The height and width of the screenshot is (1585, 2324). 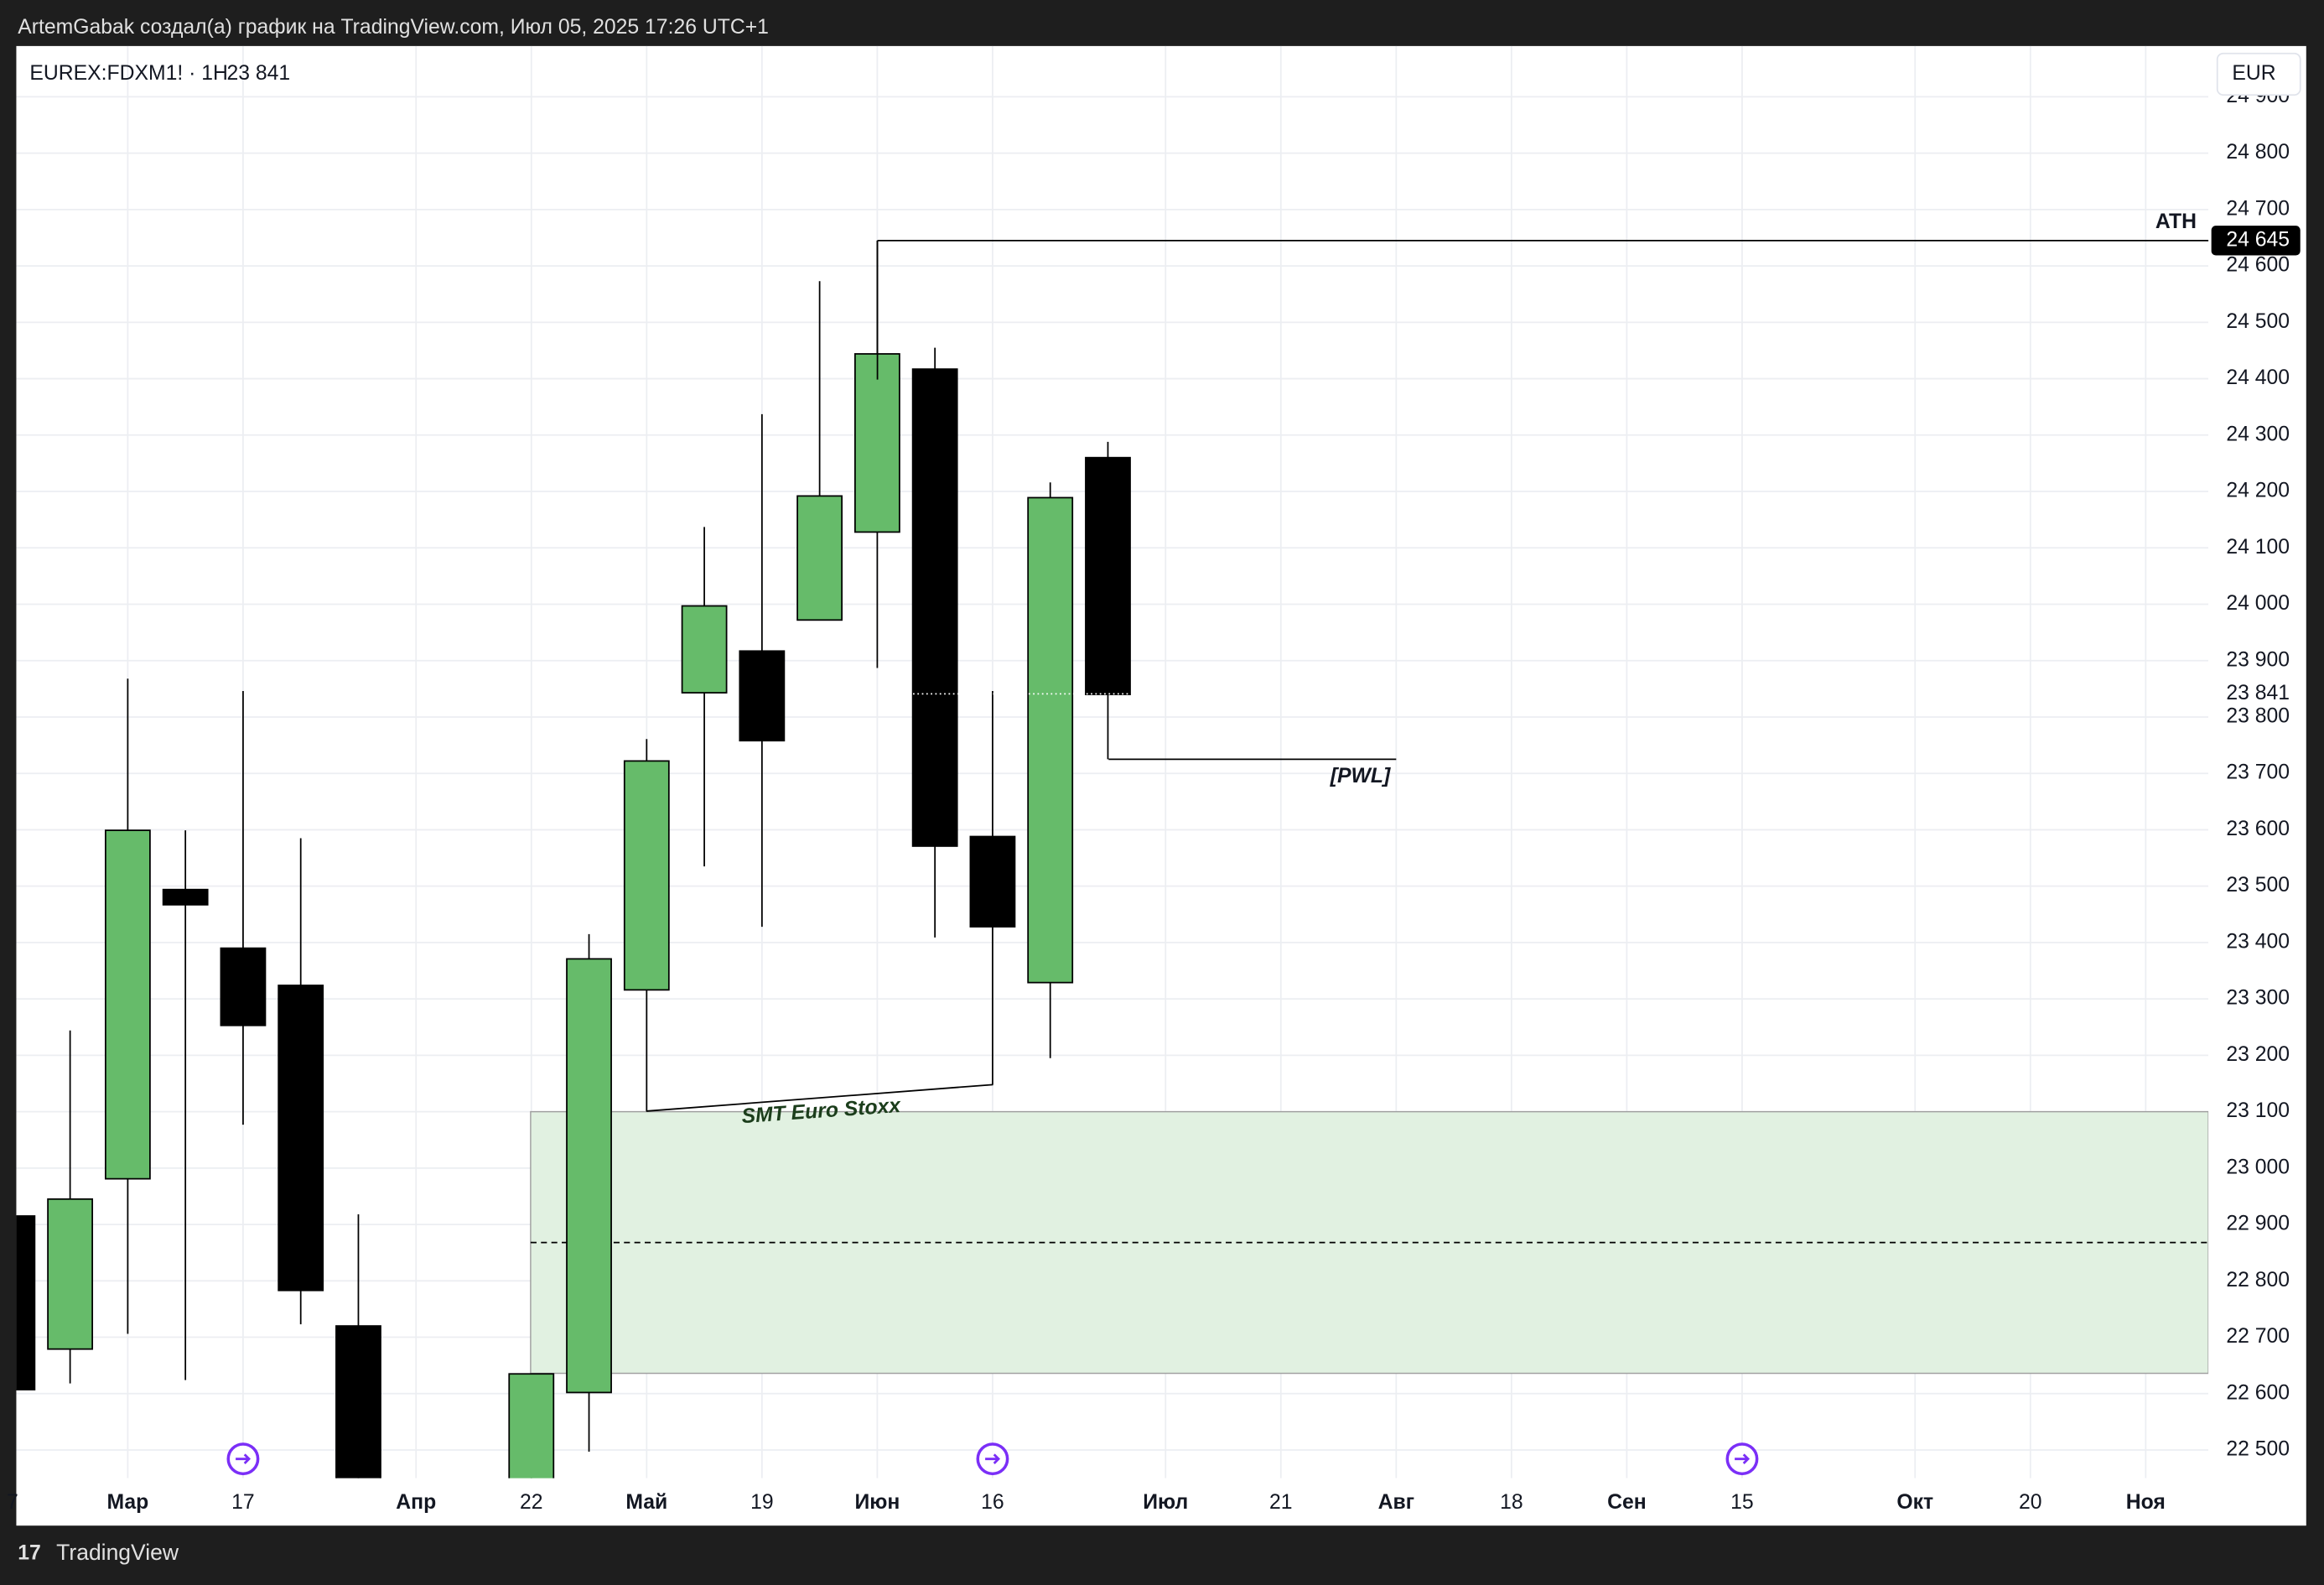 I want to click on x-tick-label: 22, so click(x=531, y=1502).